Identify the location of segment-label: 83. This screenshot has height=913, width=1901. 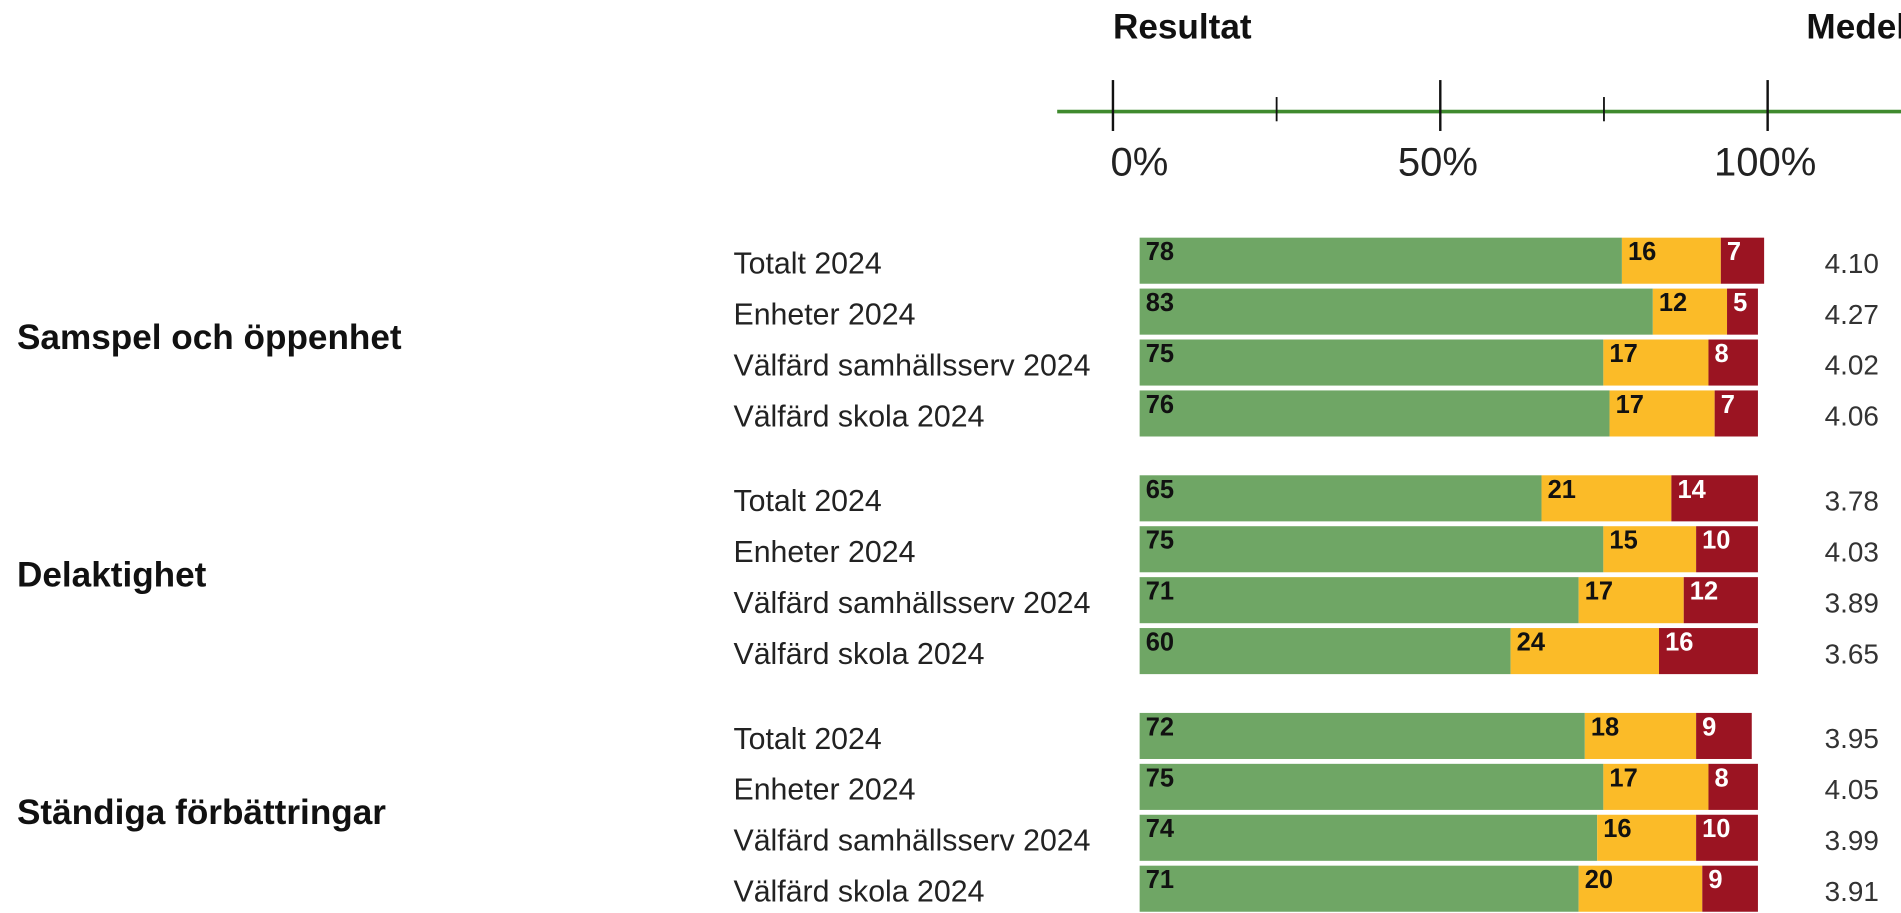
(1160, 303).